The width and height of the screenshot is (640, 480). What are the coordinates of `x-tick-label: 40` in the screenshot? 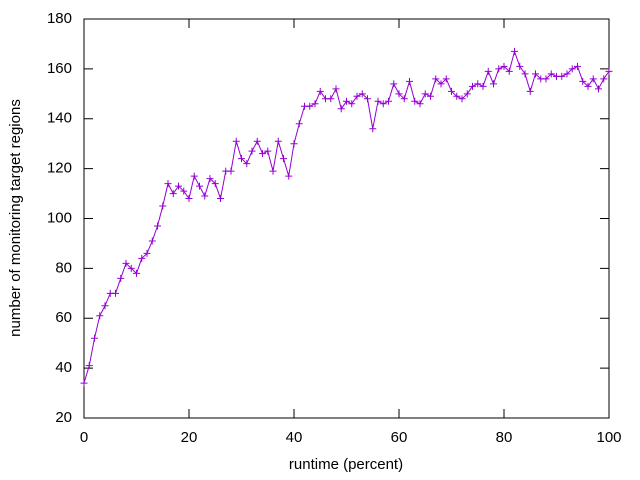 It's located at (294, 437).